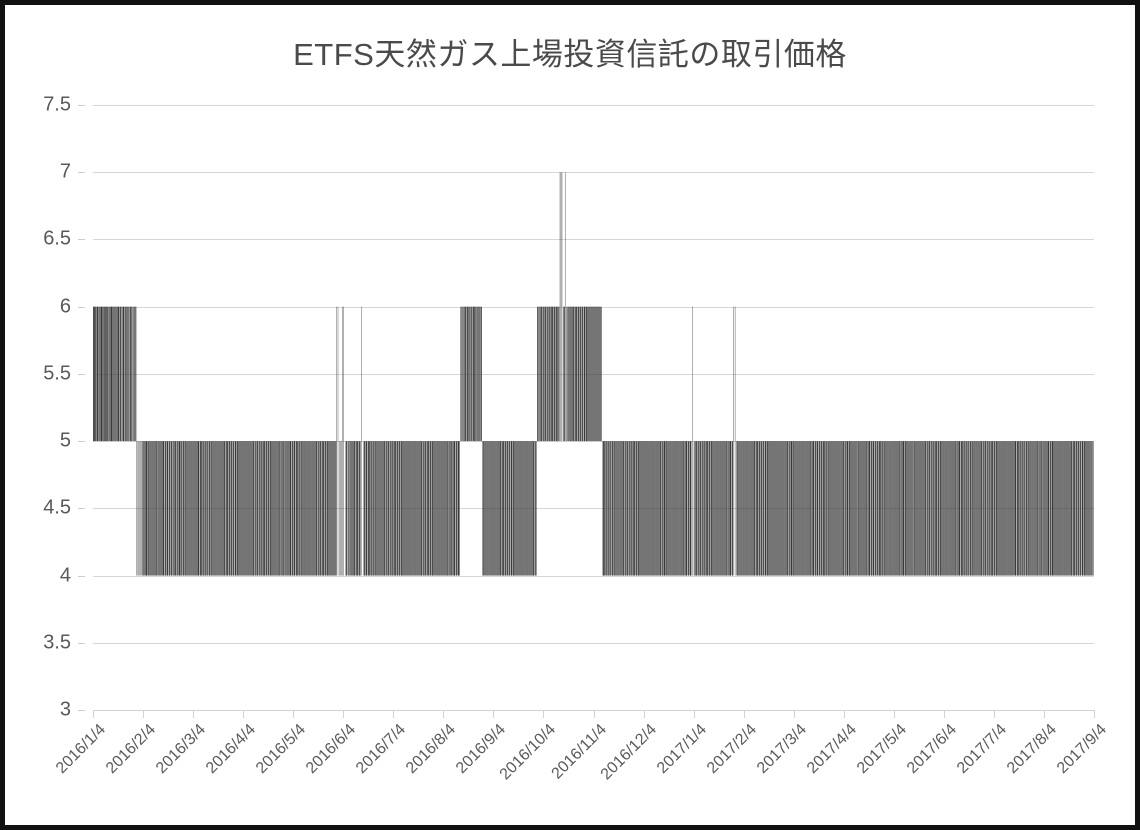 The height and width of the screenshot is (830, 1140). What do you see at coordinates (431, 749) in the screenshot?
I see `x-tick-label: 2016/8/4` at bounding box center [431, 749].